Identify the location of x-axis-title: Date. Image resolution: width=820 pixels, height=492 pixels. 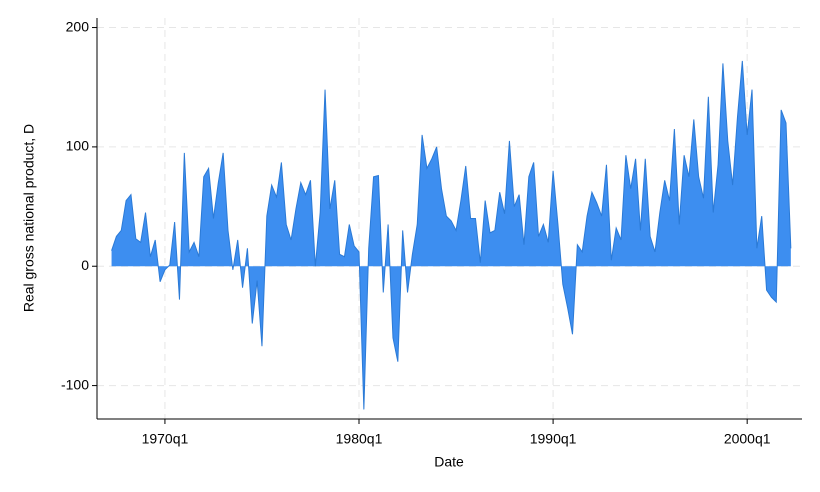
(449, 462).